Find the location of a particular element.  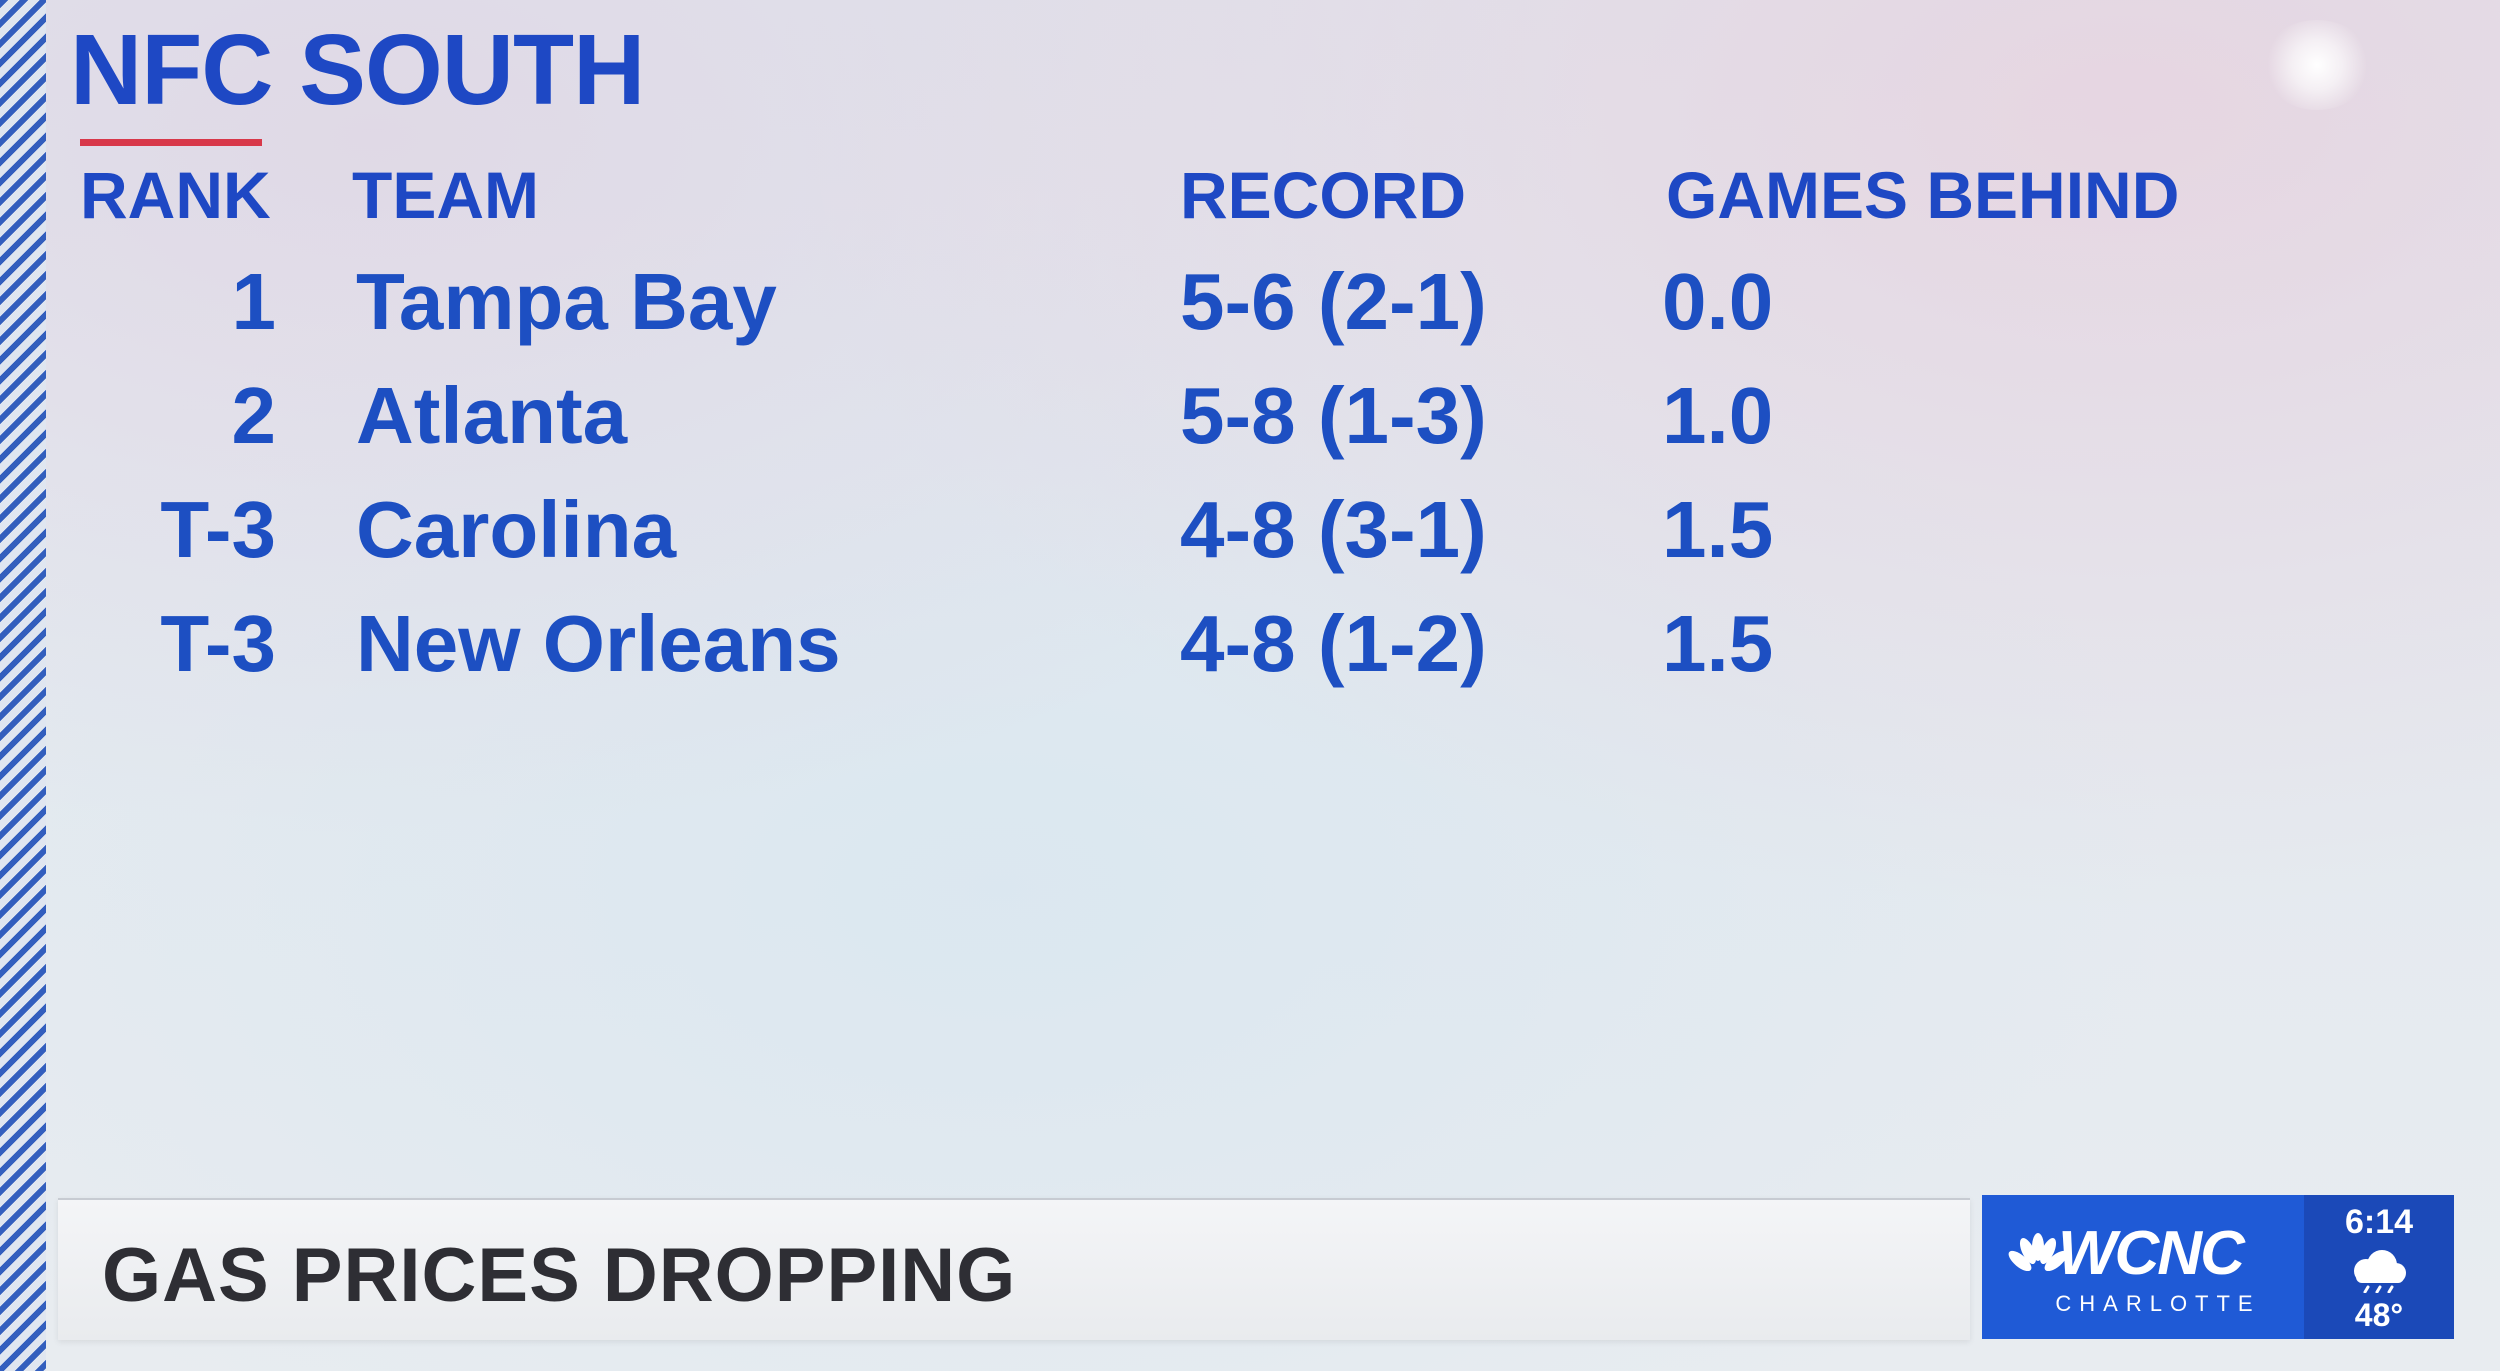

team-cell: Tampa Bay is located at coordinates (566, 301).